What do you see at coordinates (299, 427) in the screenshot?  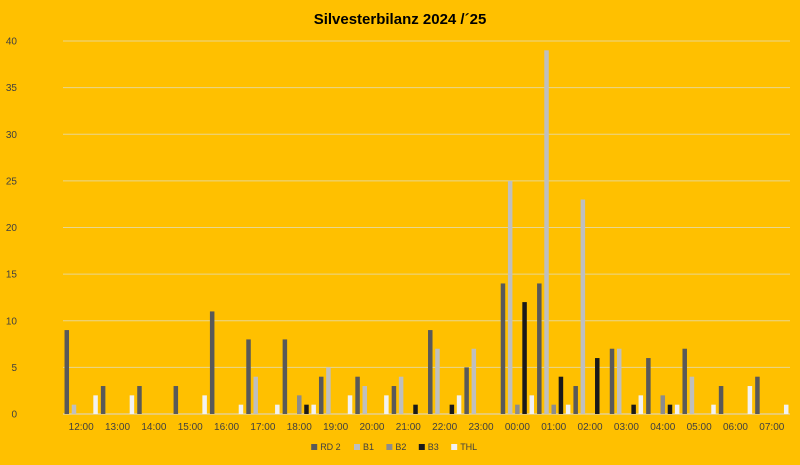 I see `x-tick-label: 18:00` at bounding box center [299, 427].